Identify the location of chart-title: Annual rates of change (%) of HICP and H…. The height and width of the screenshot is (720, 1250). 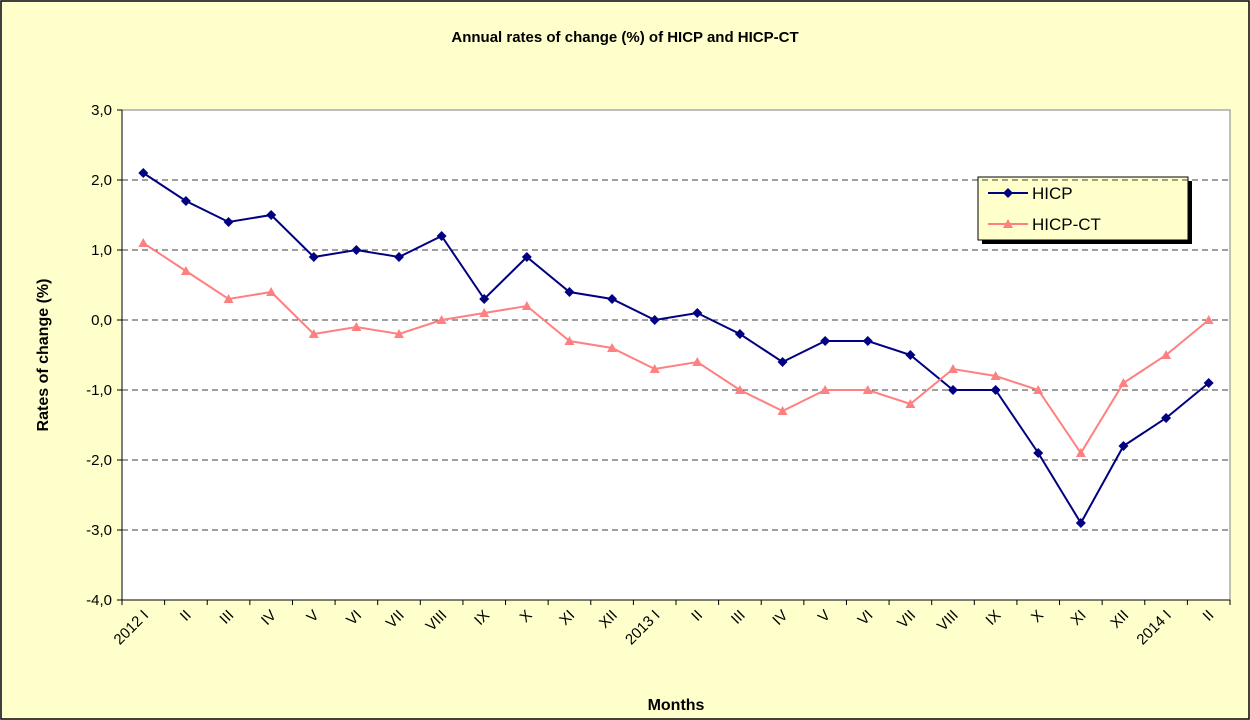
(624, 37).